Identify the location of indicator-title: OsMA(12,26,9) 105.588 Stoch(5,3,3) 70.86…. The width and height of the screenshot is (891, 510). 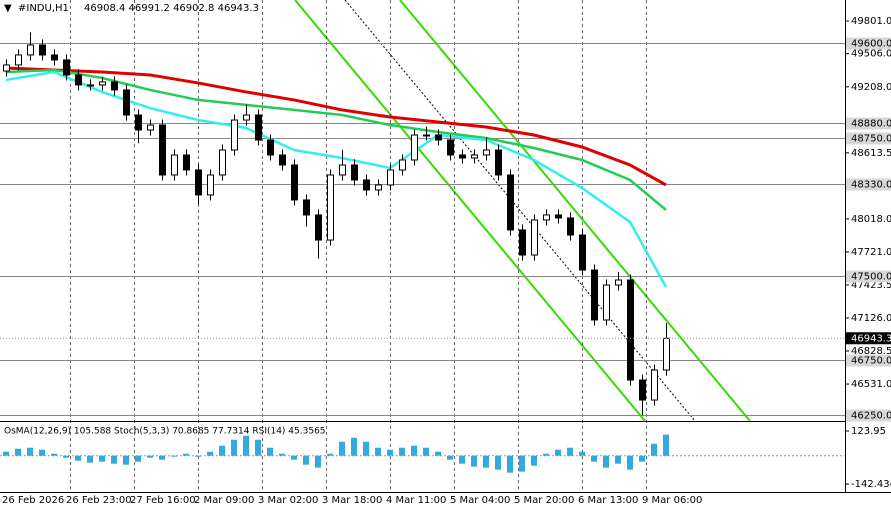
(165, 432).